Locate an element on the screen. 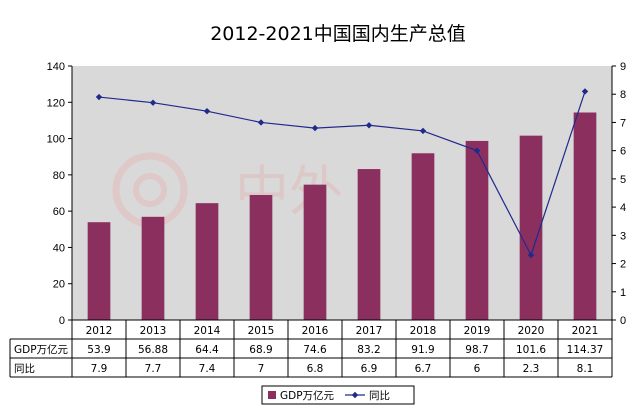 Image resolution: width=640 pixels, height=409 pixels. table-value: 114.37 is located at coordinates (585, 350).